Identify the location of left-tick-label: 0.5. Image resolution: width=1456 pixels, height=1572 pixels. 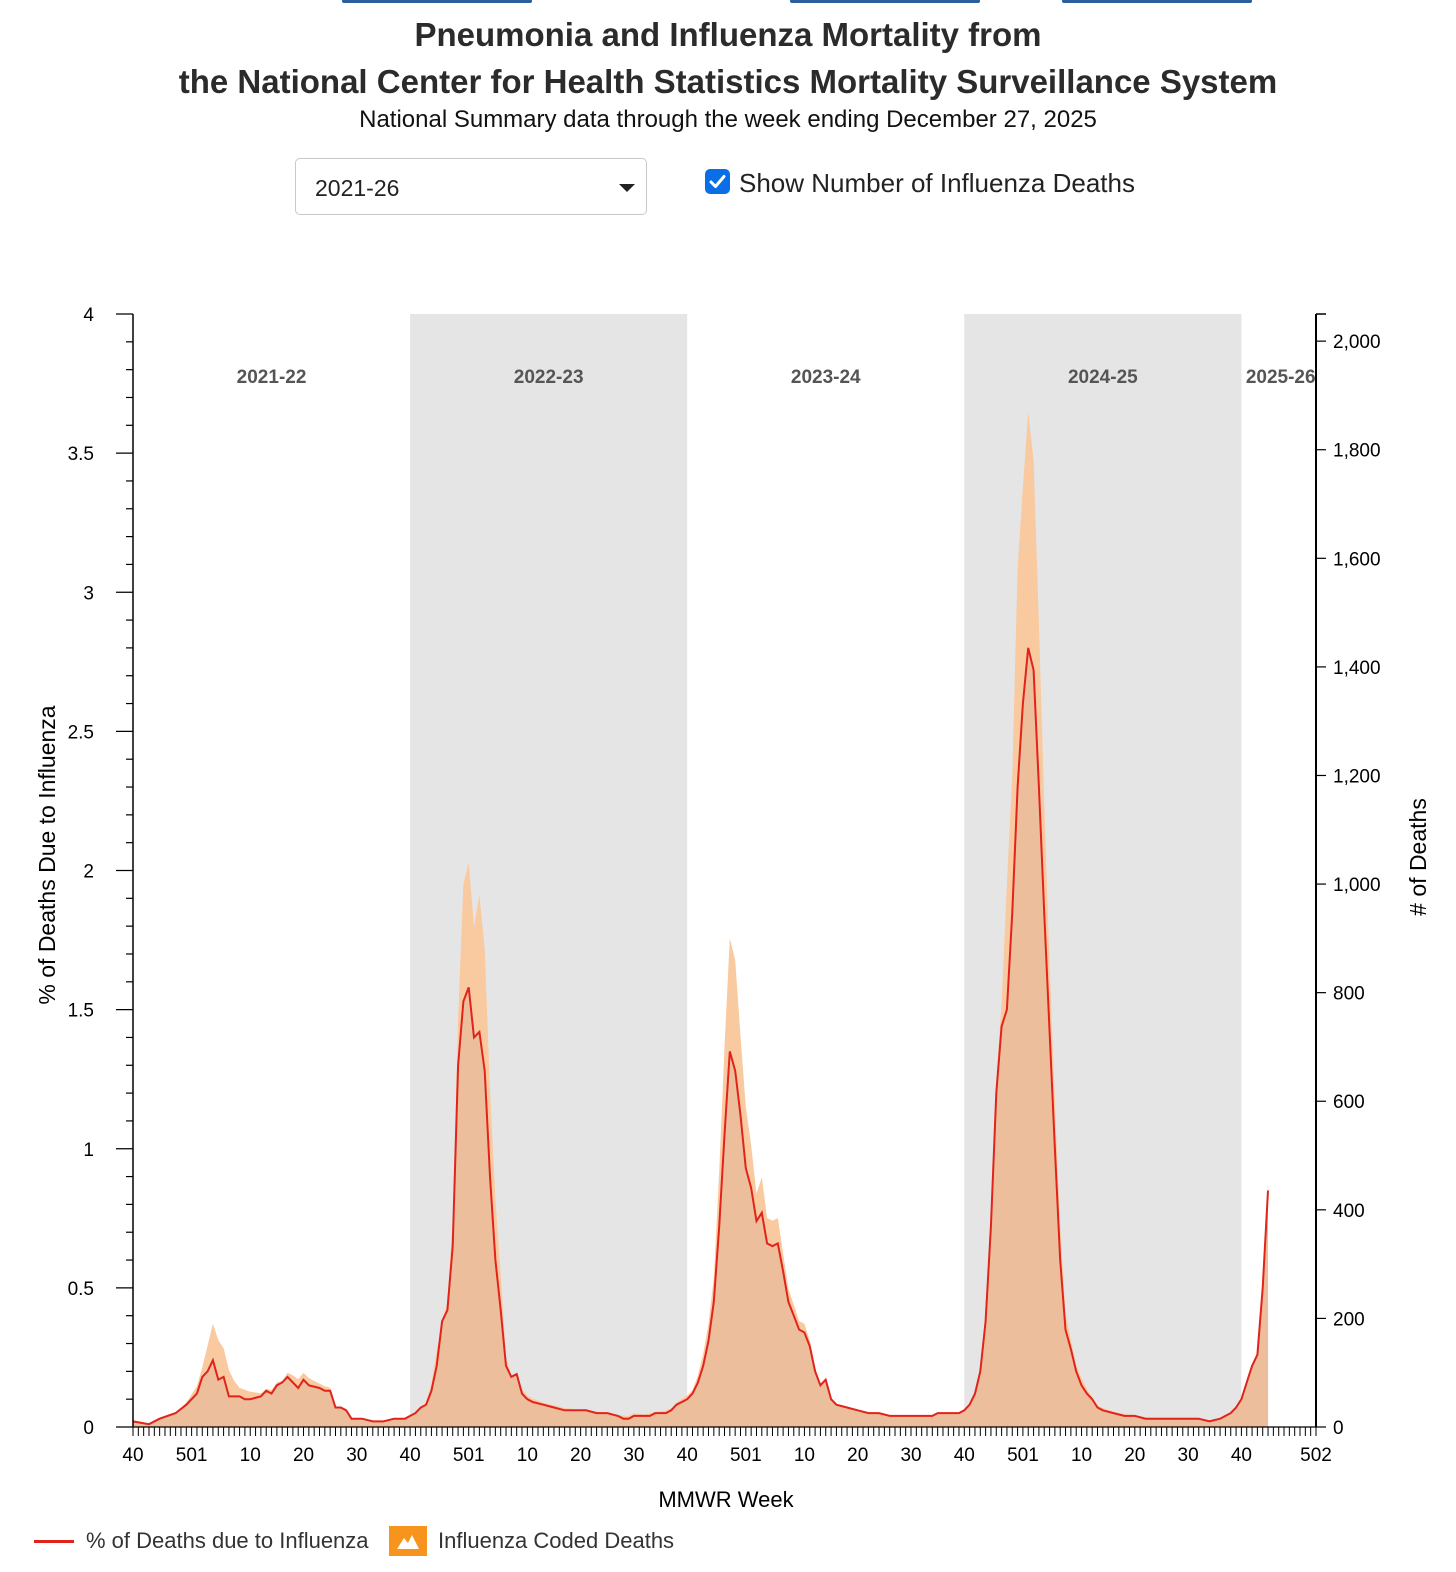
(81, 1289).